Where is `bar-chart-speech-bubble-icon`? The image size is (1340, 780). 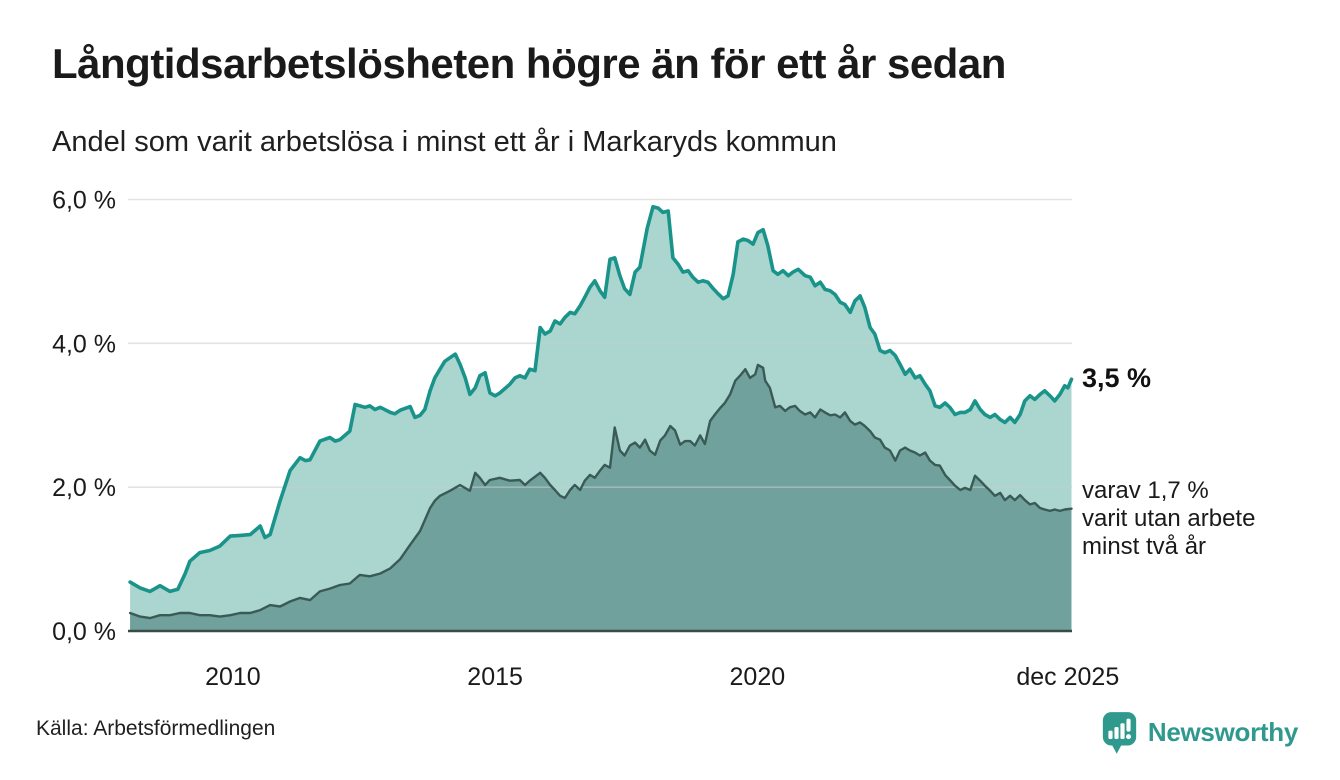 bar-chart-speech-bubble-icon is located at coordinates (1119, 733).